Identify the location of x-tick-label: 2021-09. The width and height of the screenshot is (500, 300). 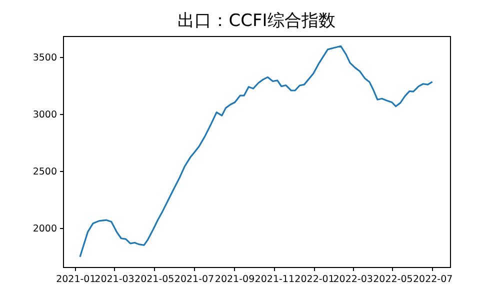
(234, 279).